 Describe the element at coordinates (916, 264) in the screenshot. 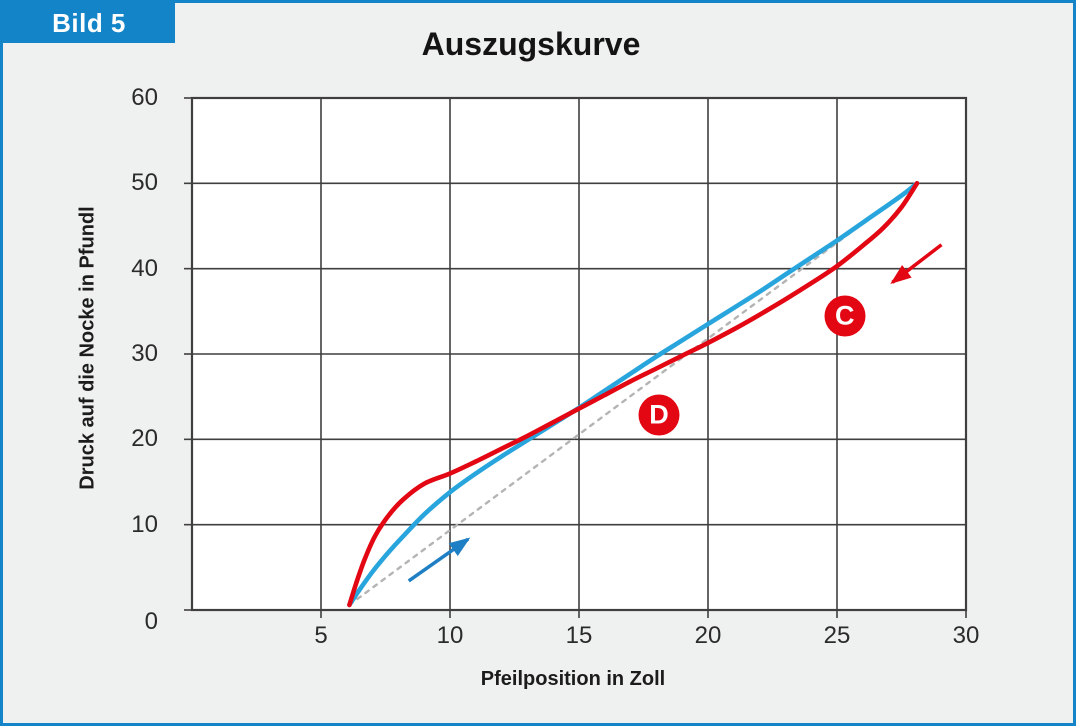

I see `red-arrow` at that location.